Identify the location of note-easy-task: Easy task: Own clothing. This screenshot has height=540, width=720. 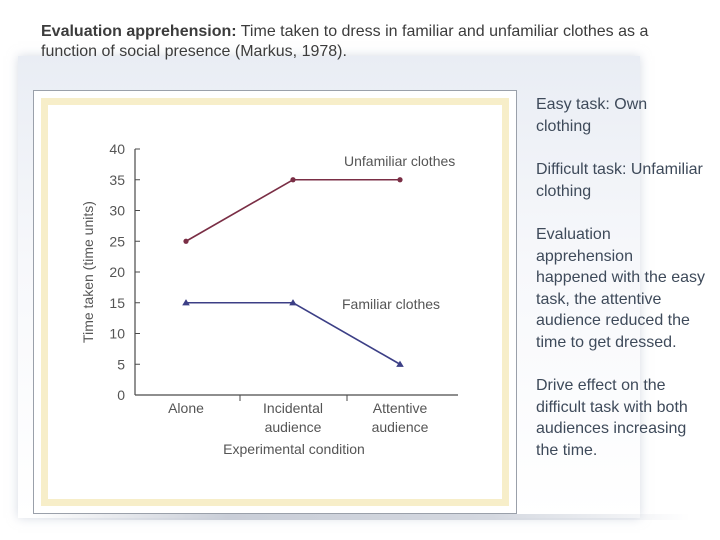
(592, 115).